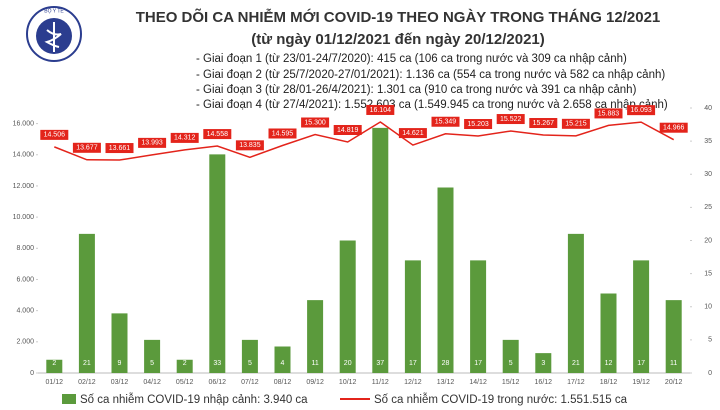  Describe the element at coordinates (674, 382) in the screenshot. I see `x-tick-label: 20/12` at that location.